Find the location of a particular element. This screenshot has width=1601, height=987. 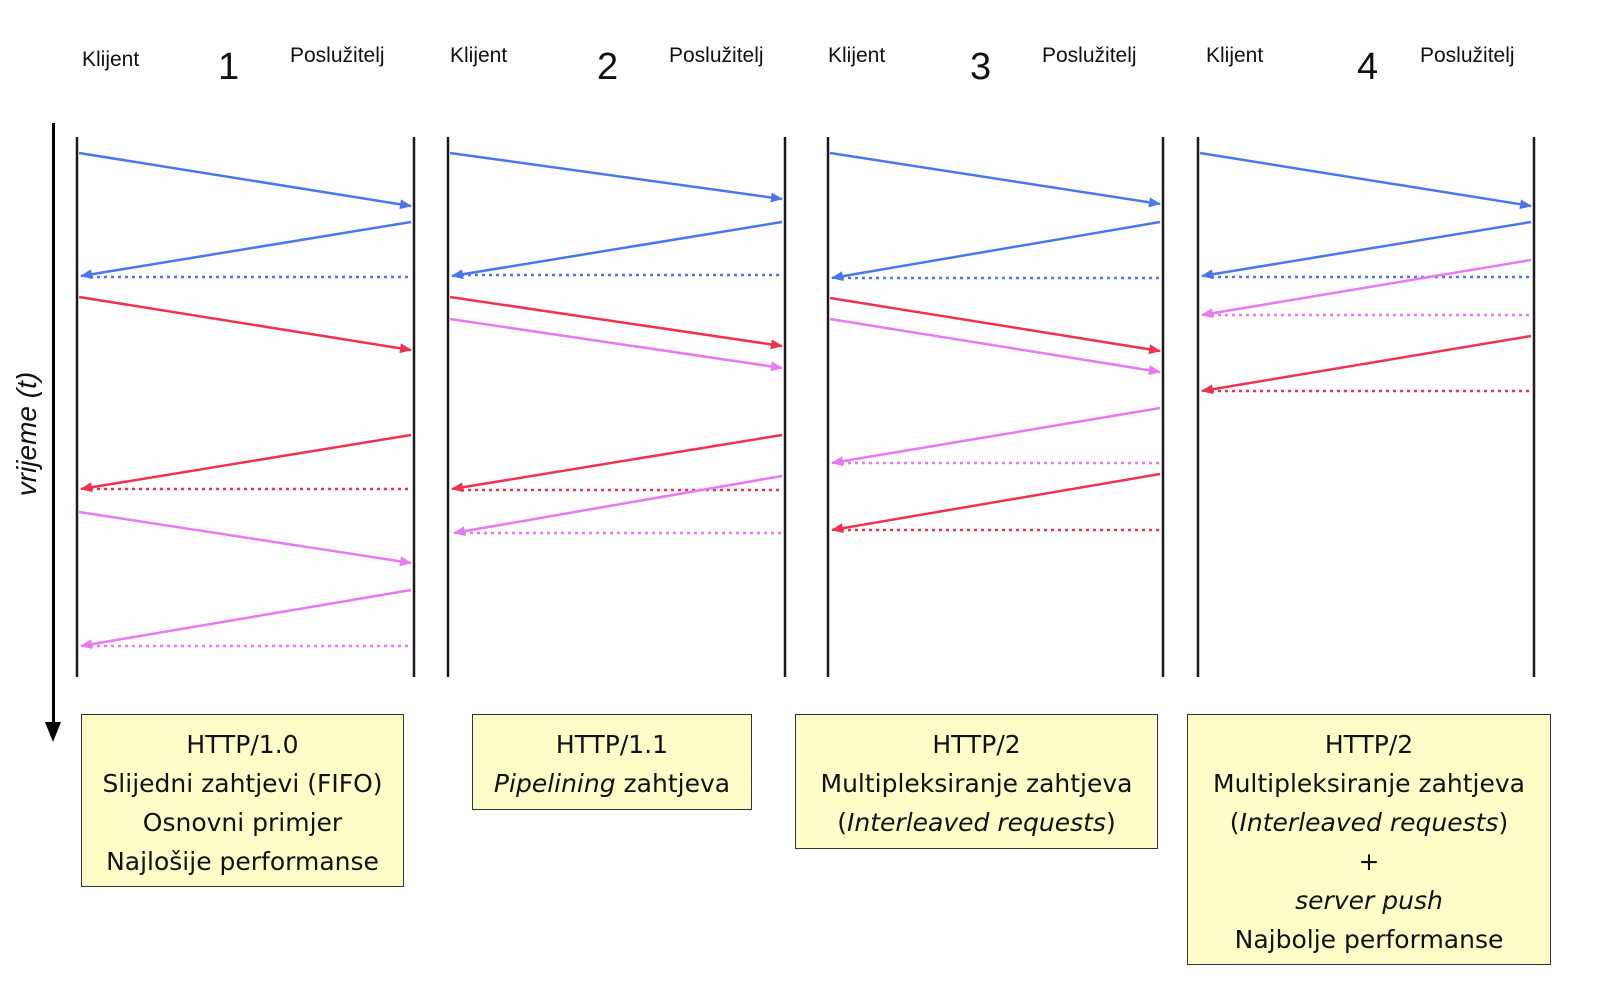

caption-3-interleaved: (Interleaved requests) is located at coordinates (976, 822).